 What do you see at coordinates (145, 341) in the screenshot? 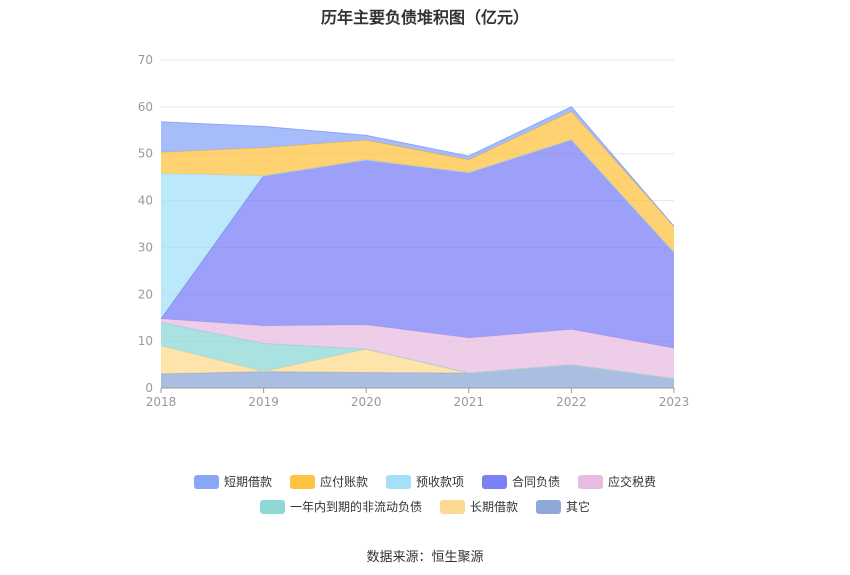
I see `y-tick-label: 10` at bounding box center [145, 341].